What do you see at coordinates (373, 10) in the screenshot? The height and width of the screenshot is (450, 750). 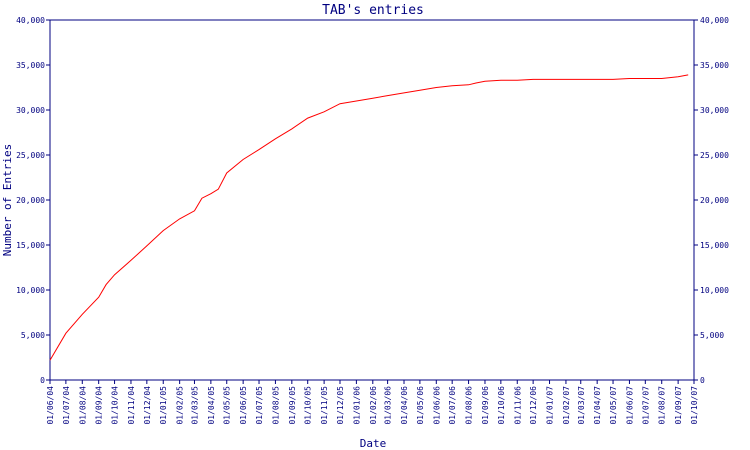 I see `chart-title: TAB's entries` at bounding box center [373, 10].